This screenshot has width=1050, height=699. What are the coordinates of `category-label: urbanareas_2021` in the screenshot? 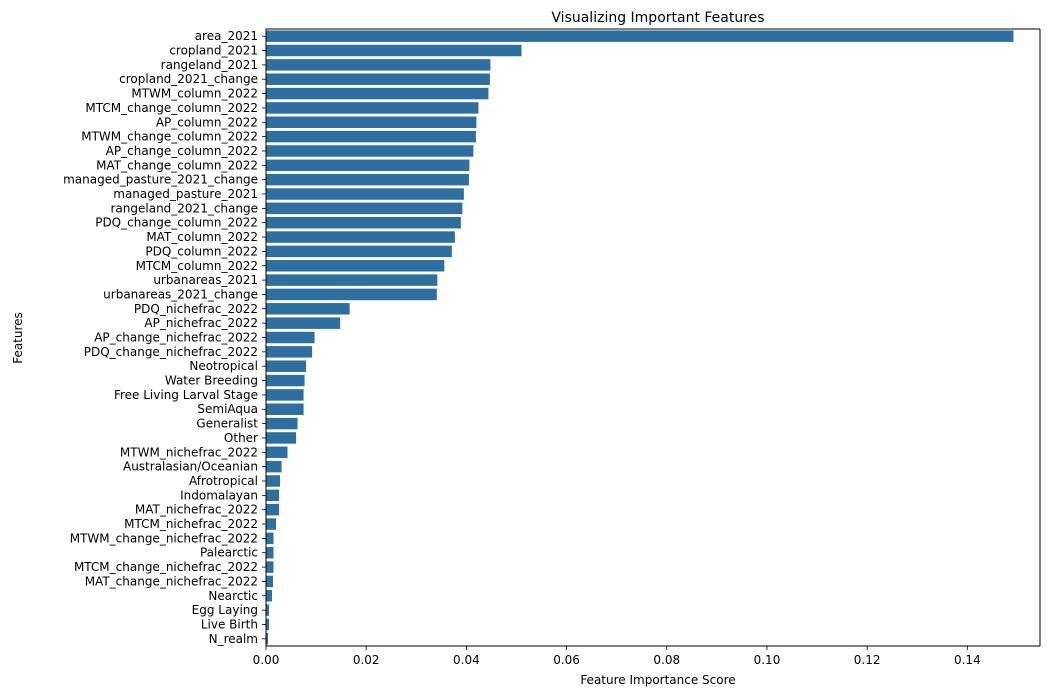 It's located at (205, 280).